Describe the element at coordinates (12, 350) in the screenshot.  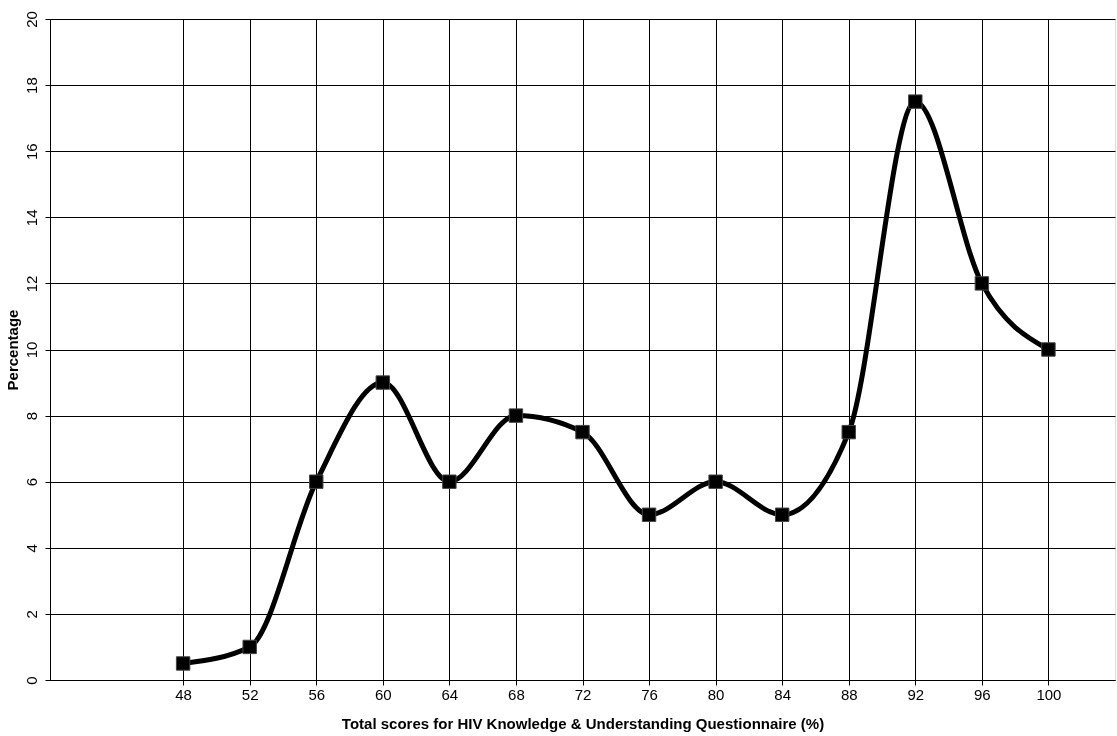
I see `y-axis-title: Percentage` at that location.